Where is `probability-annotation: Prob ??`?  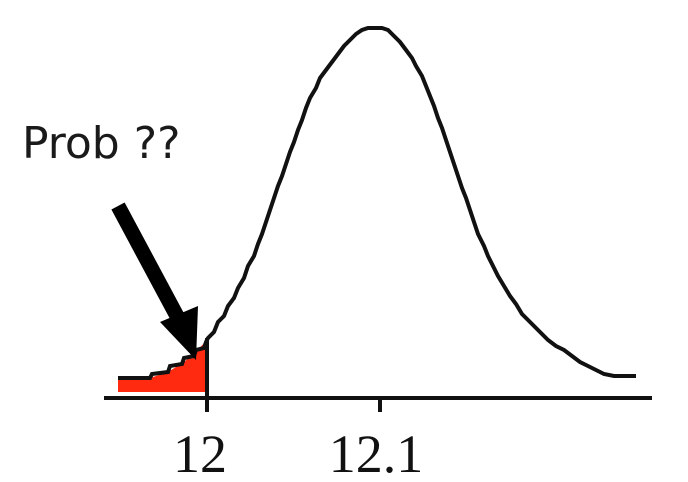 probability-annotation: Prob ?? is located at coordinates (101, 143).